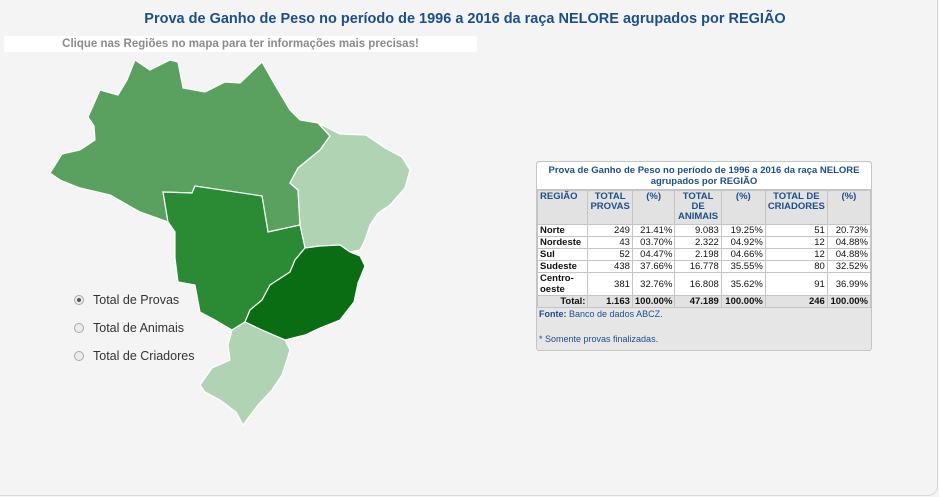 Image resolution: width=939 pixels, height=497 pixels. What do you see at coordinates (610, 207) in the screenshot?
I see `col-header: TOTAL PROVAS` at bounding box center [610, 207].